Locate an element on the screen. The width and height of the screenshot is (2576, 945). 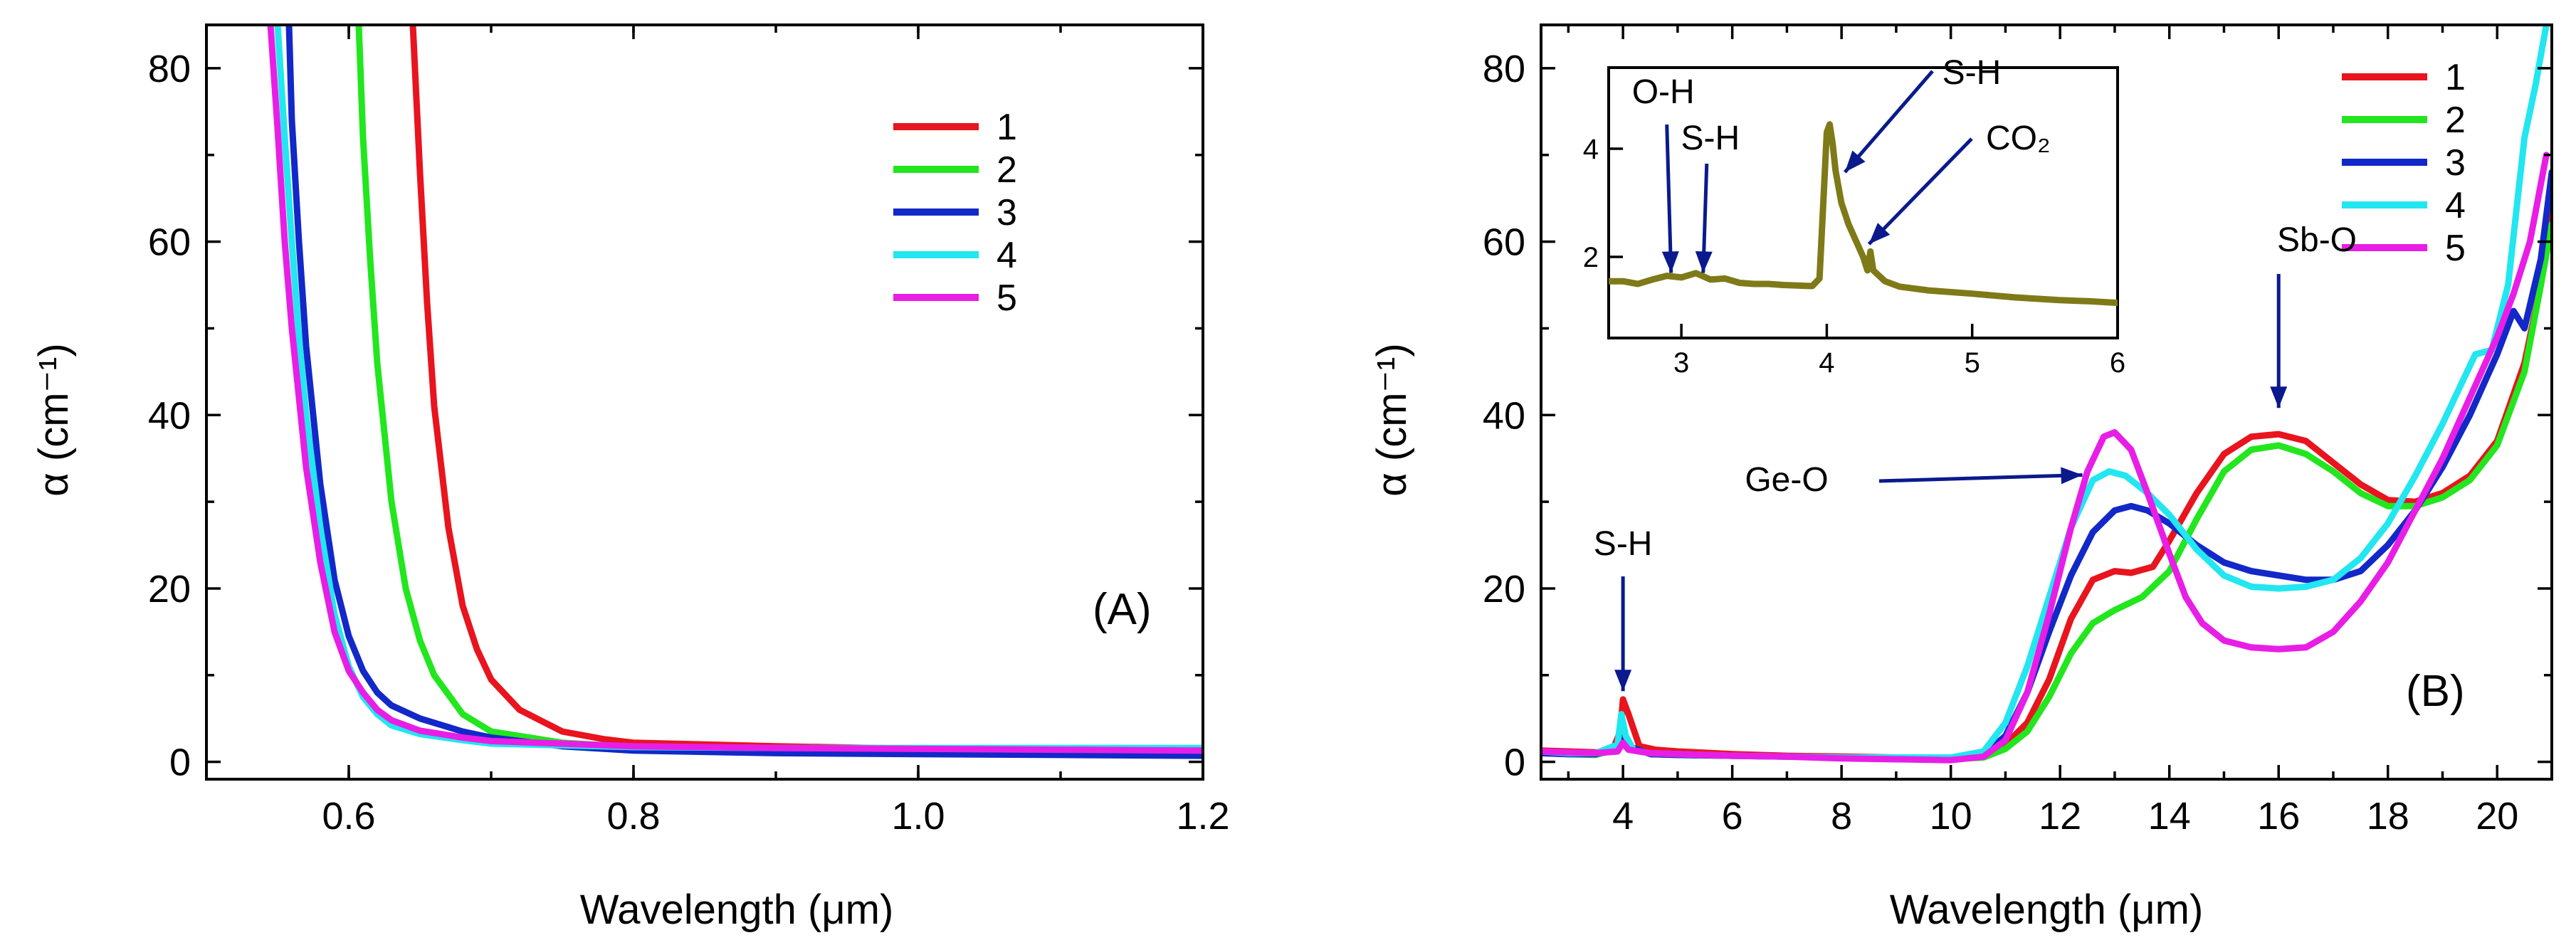
panel-a-legend-label-4: 4 is located at coordinates (1007, 255).